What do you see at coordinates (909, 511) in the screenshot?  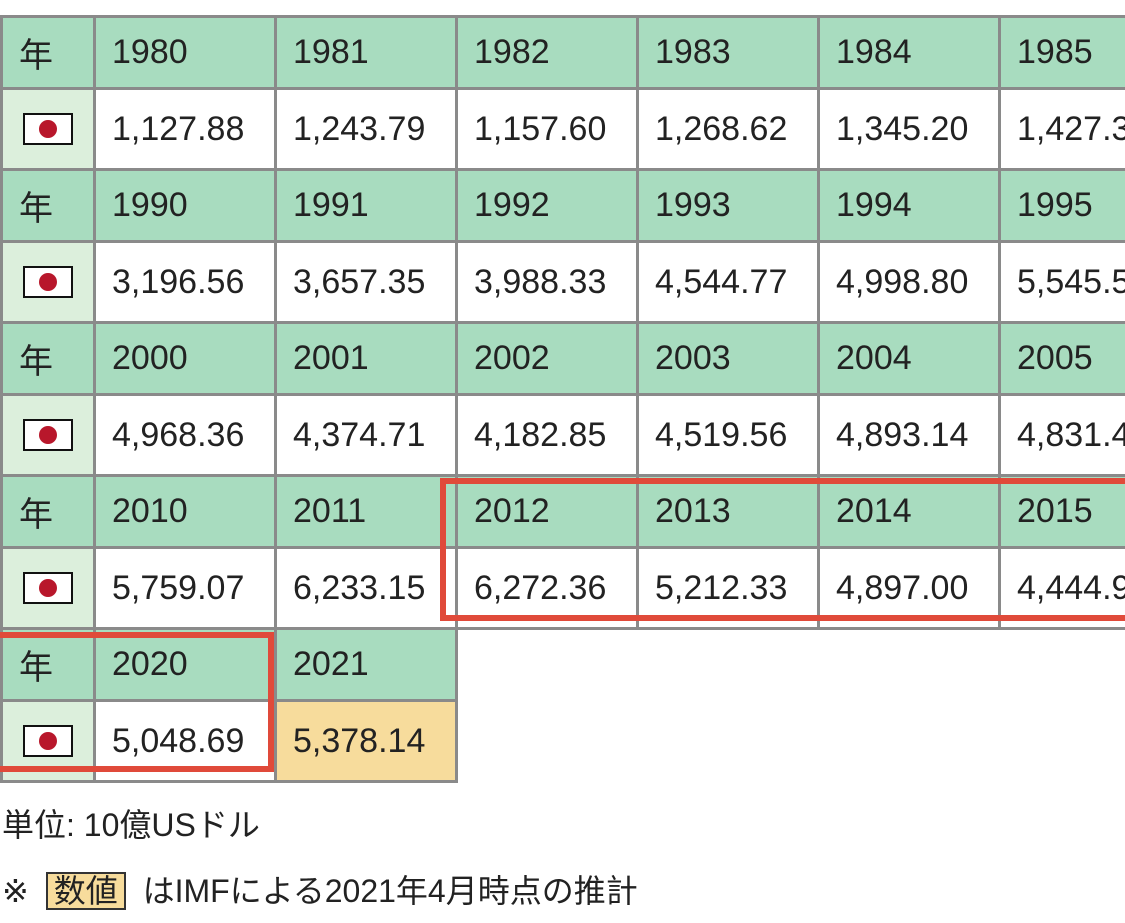 I see `year-header: 2014` at bounding box center [909, 511].